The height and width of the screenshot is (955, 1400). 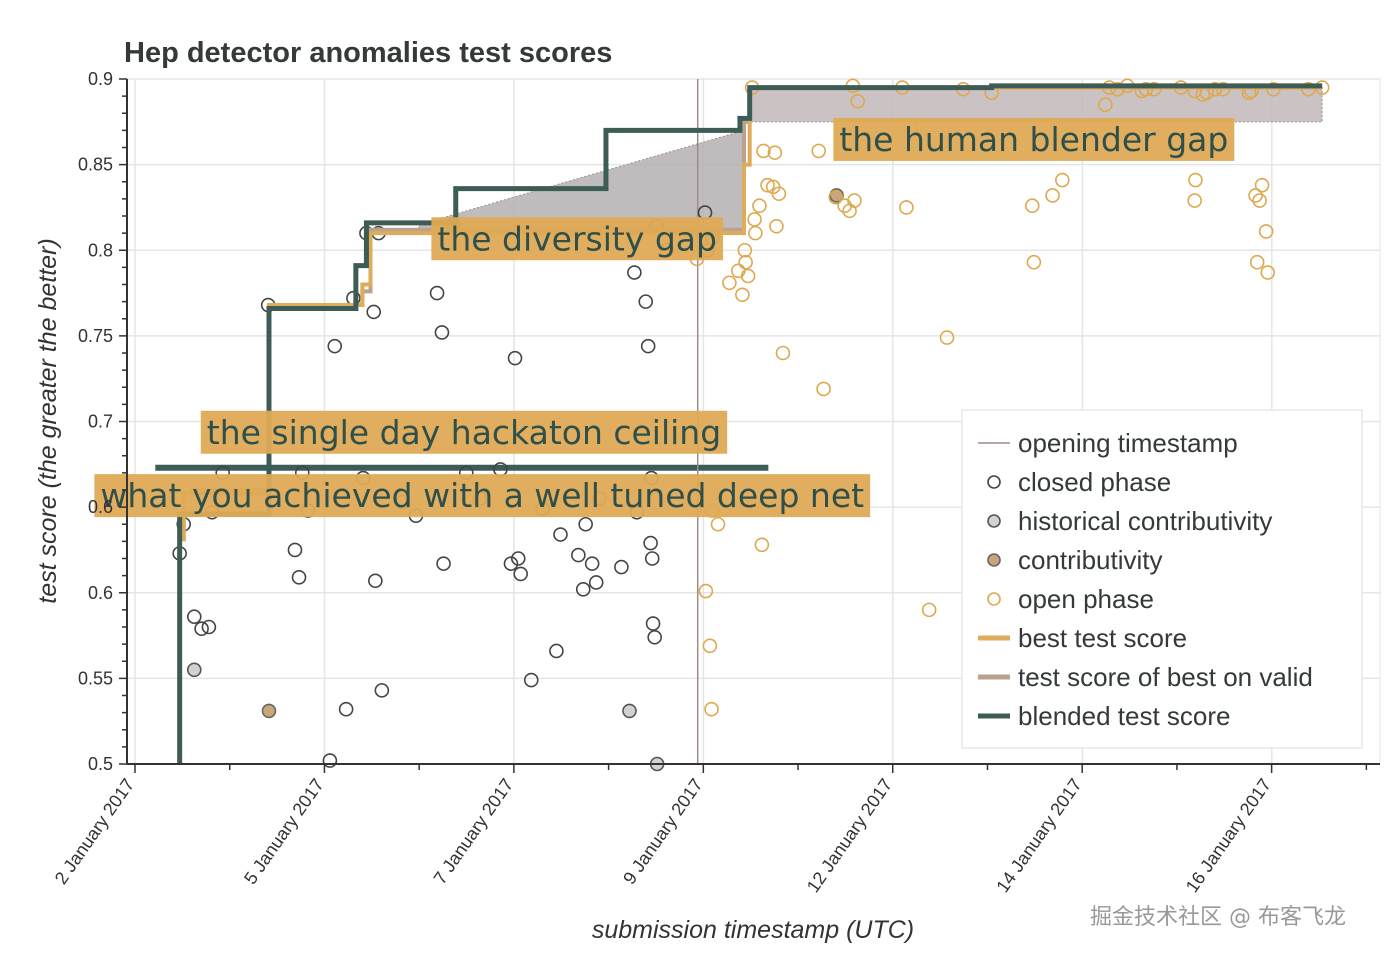 What do you see at coordinates (1124, 716) in the screenshot?
I see `legend-label: blended test score` at bounding box center [1124, 716].